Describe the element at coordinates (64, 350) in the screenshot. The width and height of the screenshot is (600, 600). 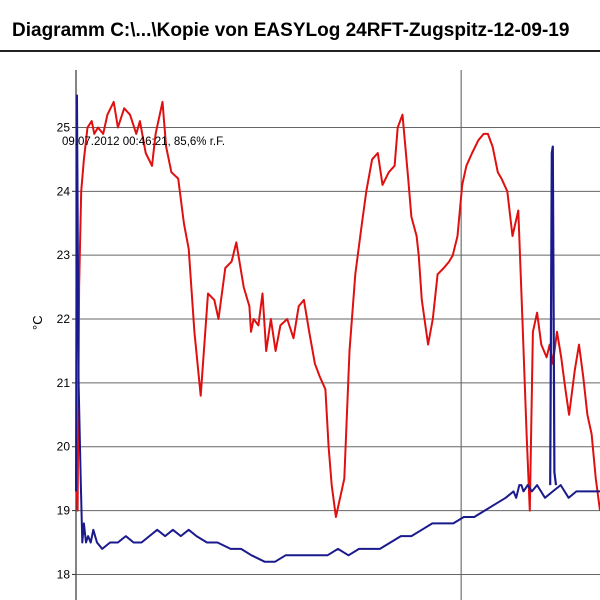
I see `y-tick-labels: 18 19 20 21 22 23 24 25` at that location.